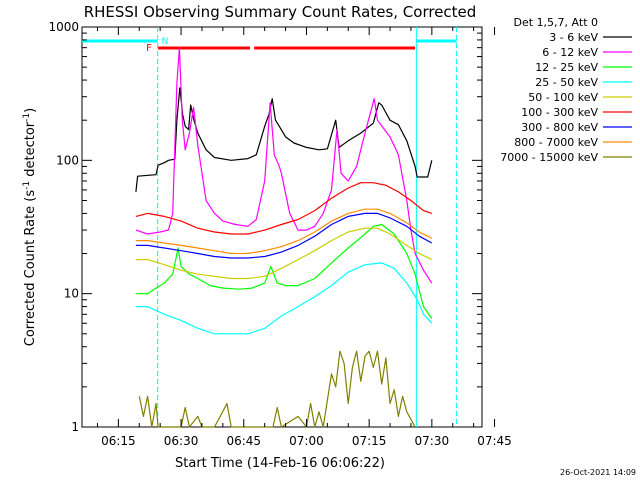 The image size is (640, 480). I want to click on y-axis-label-mid: detector, so click(30, 151).